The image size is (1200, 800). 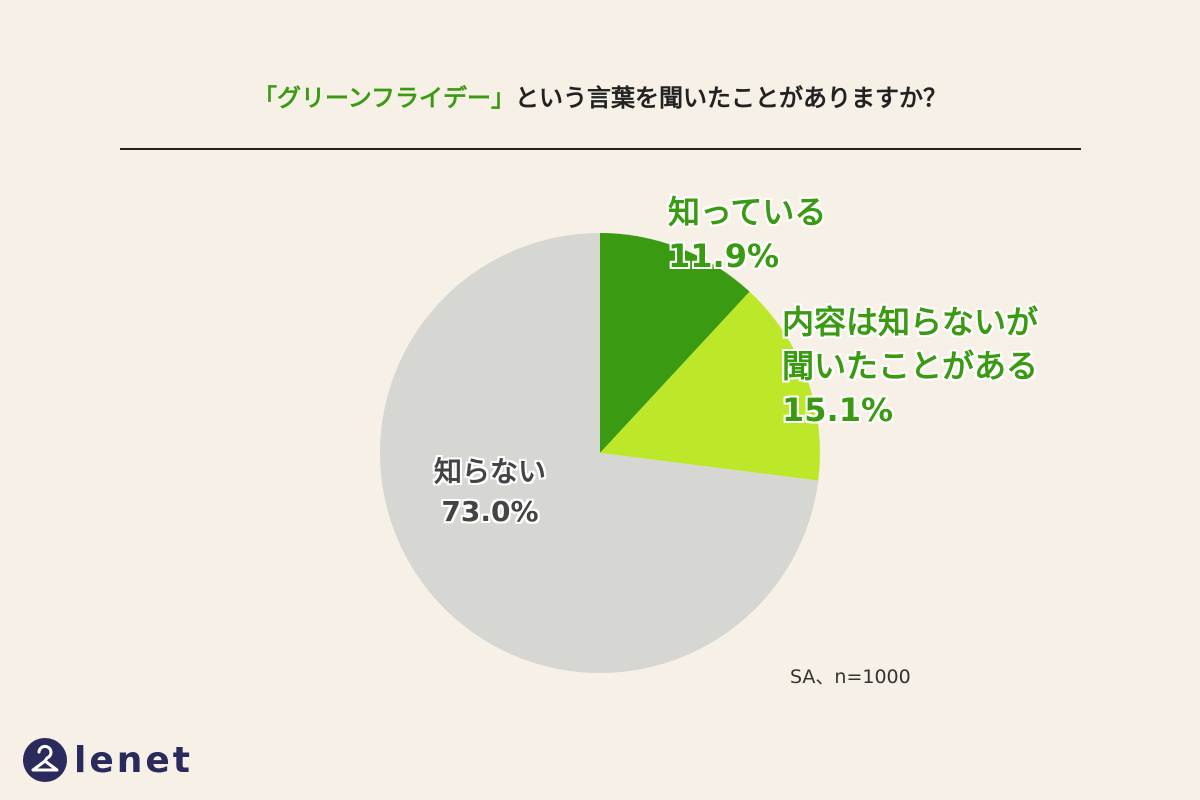 What do you see at coordinates (747, 212) in the screenshot?
I see `slice-label-text: 知っている` at bounding box center [747, 212].